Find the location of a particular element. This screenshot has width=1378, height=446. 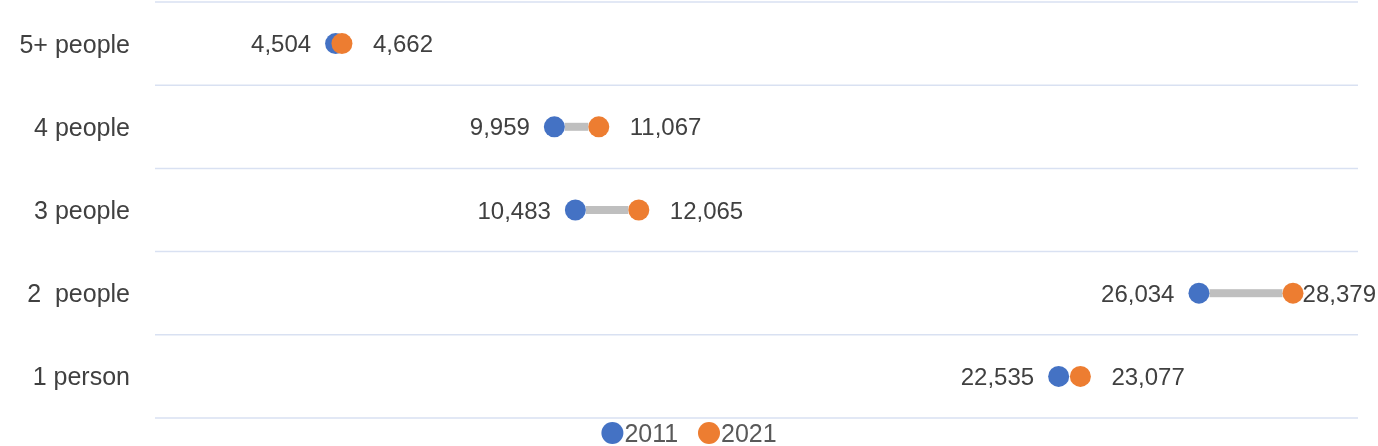

y-tick-label: 4 people is located at coordinates (82, 126).